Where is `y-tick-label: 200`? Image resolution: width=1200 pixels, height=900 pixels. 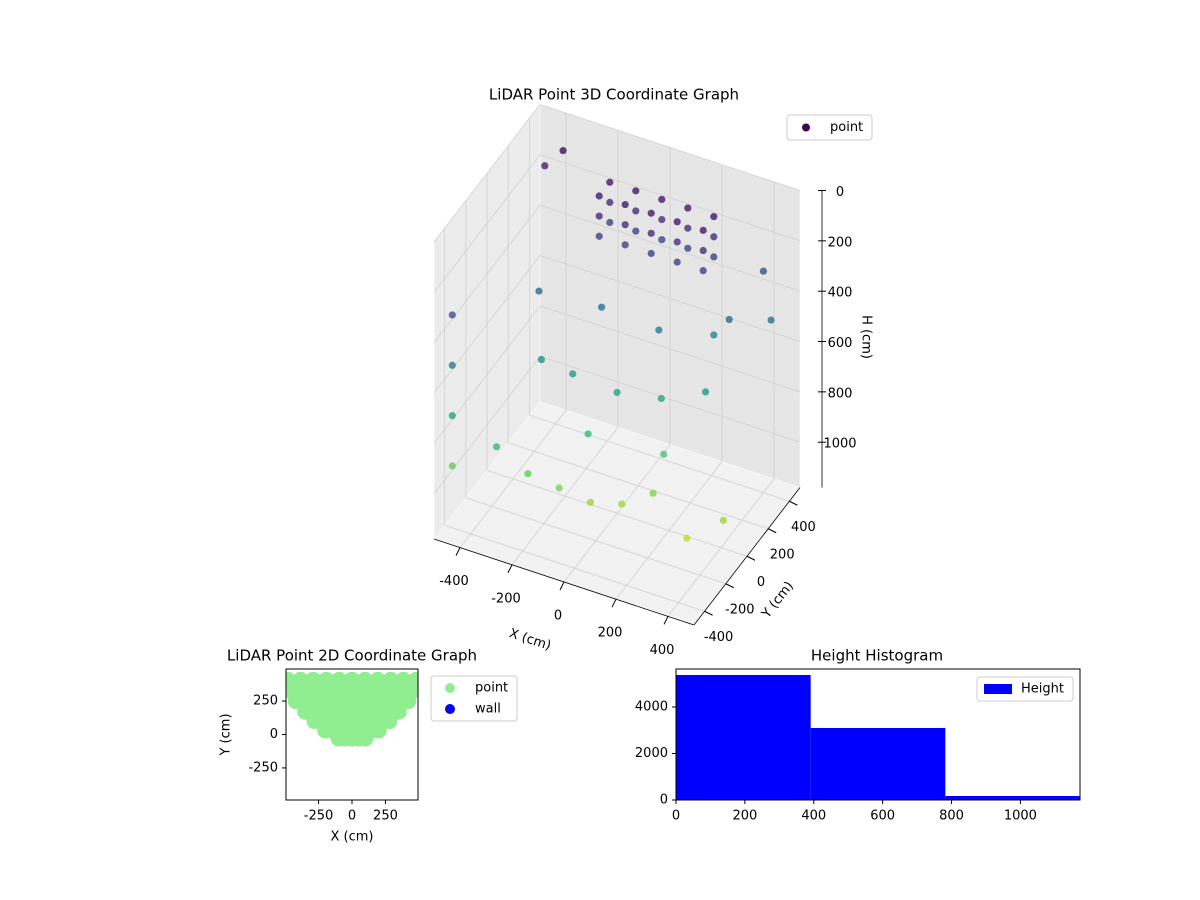 y-tick-label: 200 is located at coordinates (782, 554).